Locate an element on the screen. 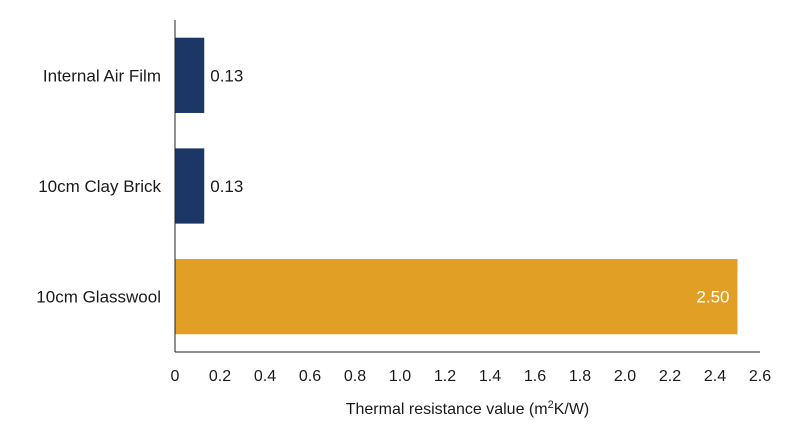 The image size is (800, 447). x-tick-label-7: 1.2 is located at coordinates (445, 376).